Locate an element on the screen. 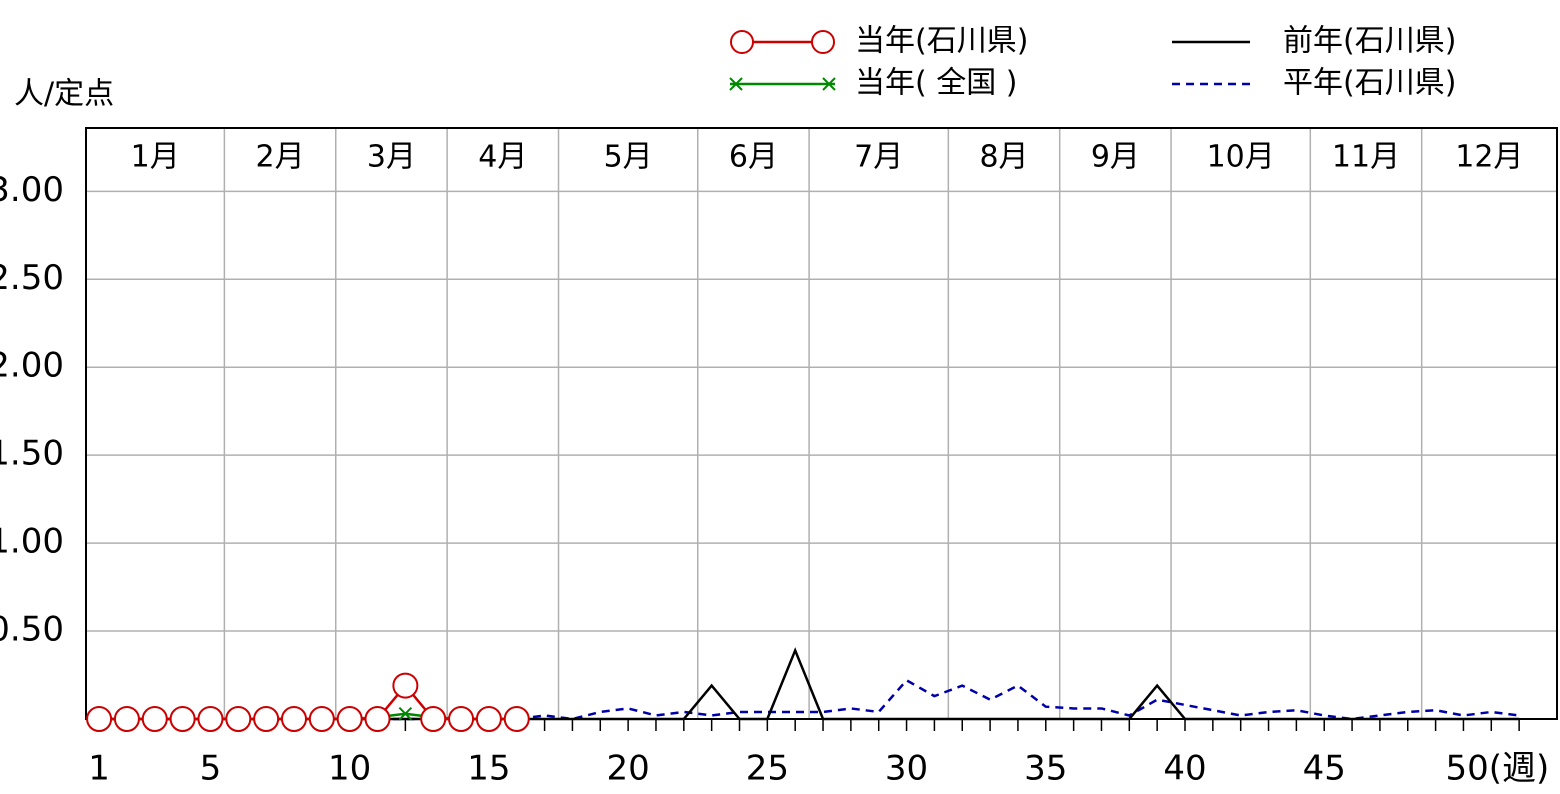 The height and width of the screenshot is (794, 1560). y-tick-label: 3.00 is located at coordinates (32, 190).